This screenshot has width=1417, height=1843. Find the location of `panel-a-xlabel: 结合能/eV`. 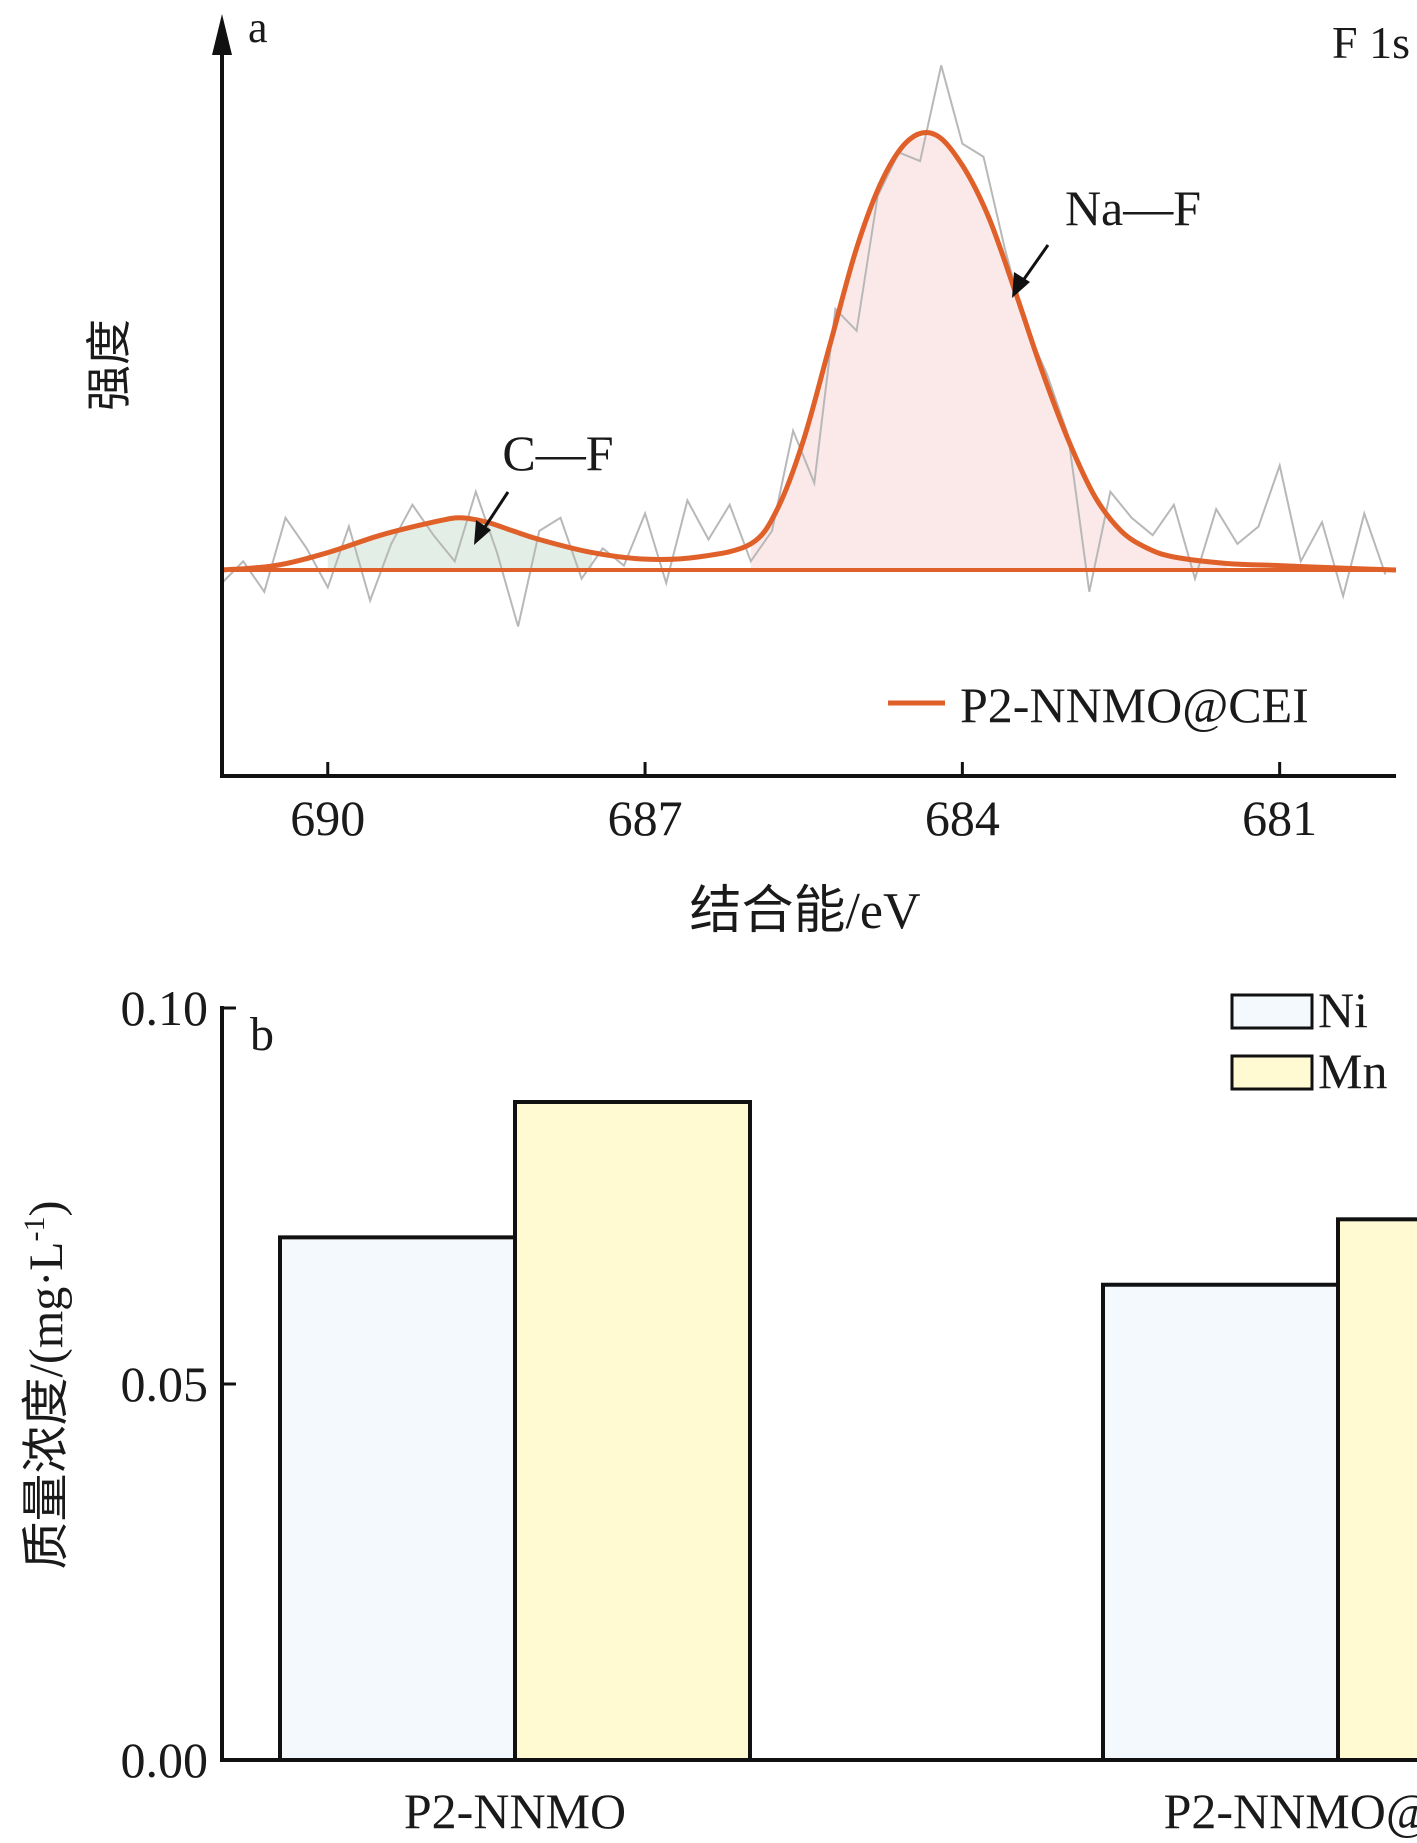

panel-a-xlabel: 结合能/eV is located at coordinates (804, 911).